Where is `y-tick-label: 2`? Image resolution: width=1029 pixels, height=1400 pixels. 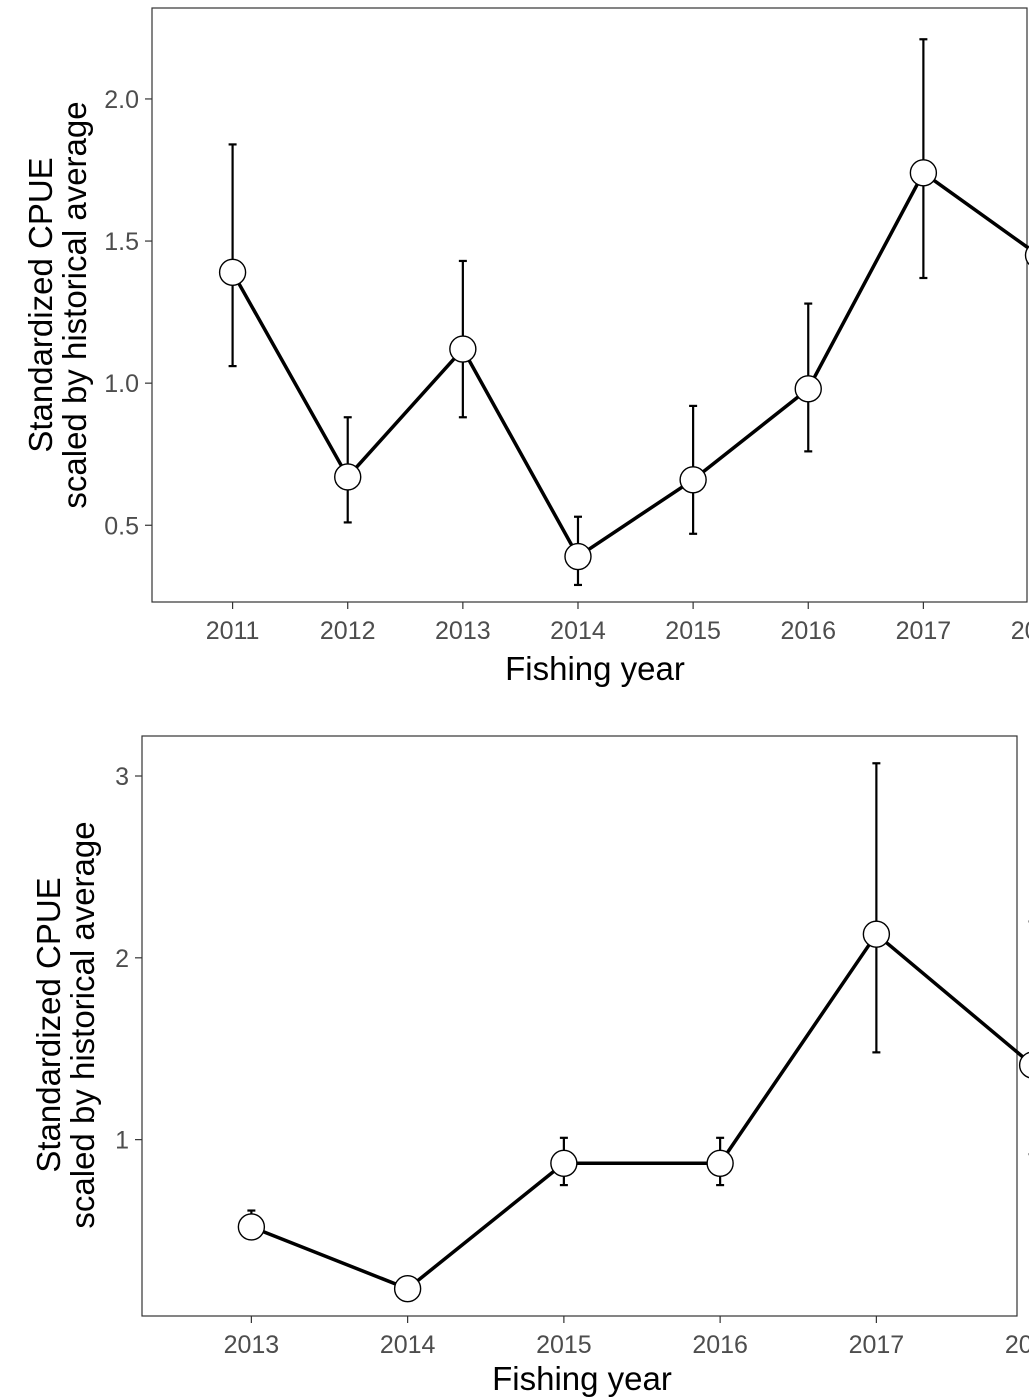
y-tick-label: 2 is located at coordinates (122, 959).